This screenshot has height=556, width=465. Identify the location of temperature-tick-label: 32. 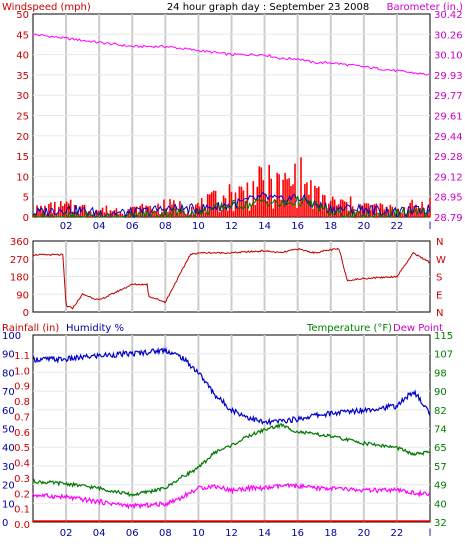
(440, 523).